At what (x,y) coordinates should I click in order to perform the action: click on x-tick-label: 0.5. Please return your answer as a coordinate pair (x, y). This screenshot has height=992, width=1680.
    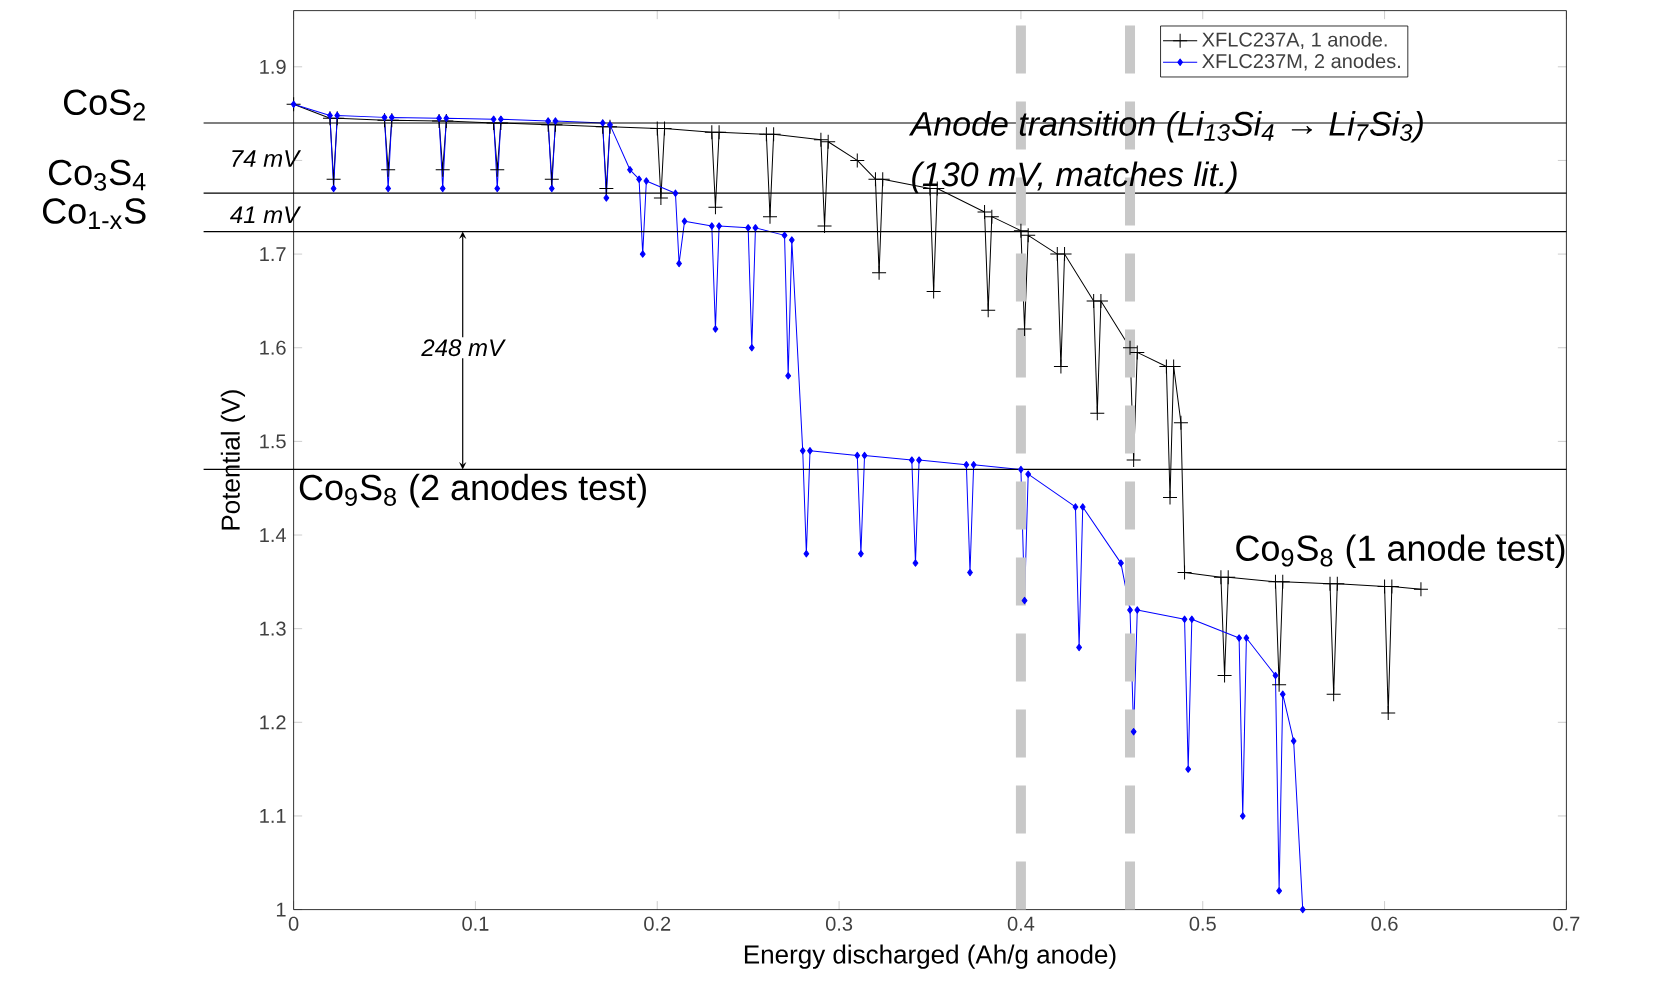
    Looking at the image, I should click on (1202, 923).